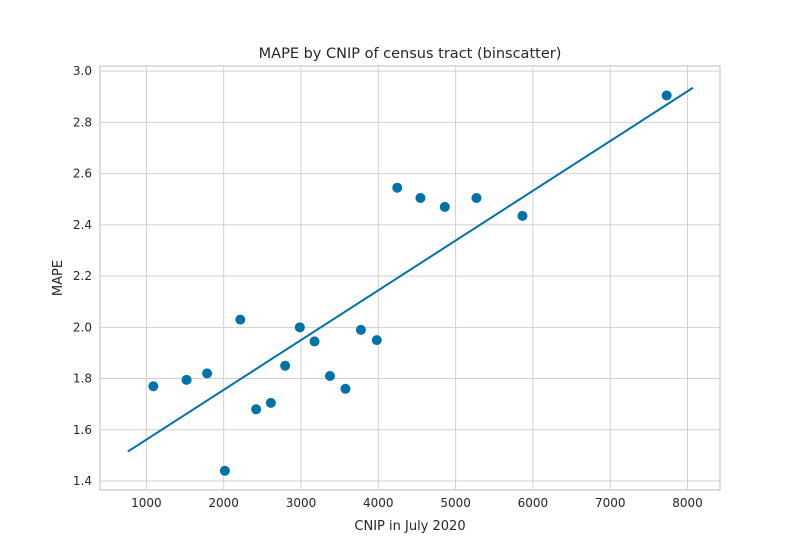 Image resolution: width=800 pixels, height=550 pixels. What do you see at coordinates (455, 503) in the screenshot?
I see `x-tick-label: 5000` at bounding box center [455, 503].